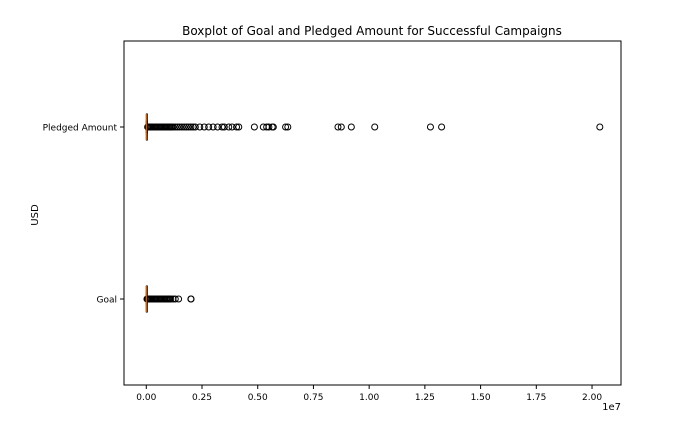 The image size is (690, 425). I want to click on y-tick-label: Goal, so click(107, 301).